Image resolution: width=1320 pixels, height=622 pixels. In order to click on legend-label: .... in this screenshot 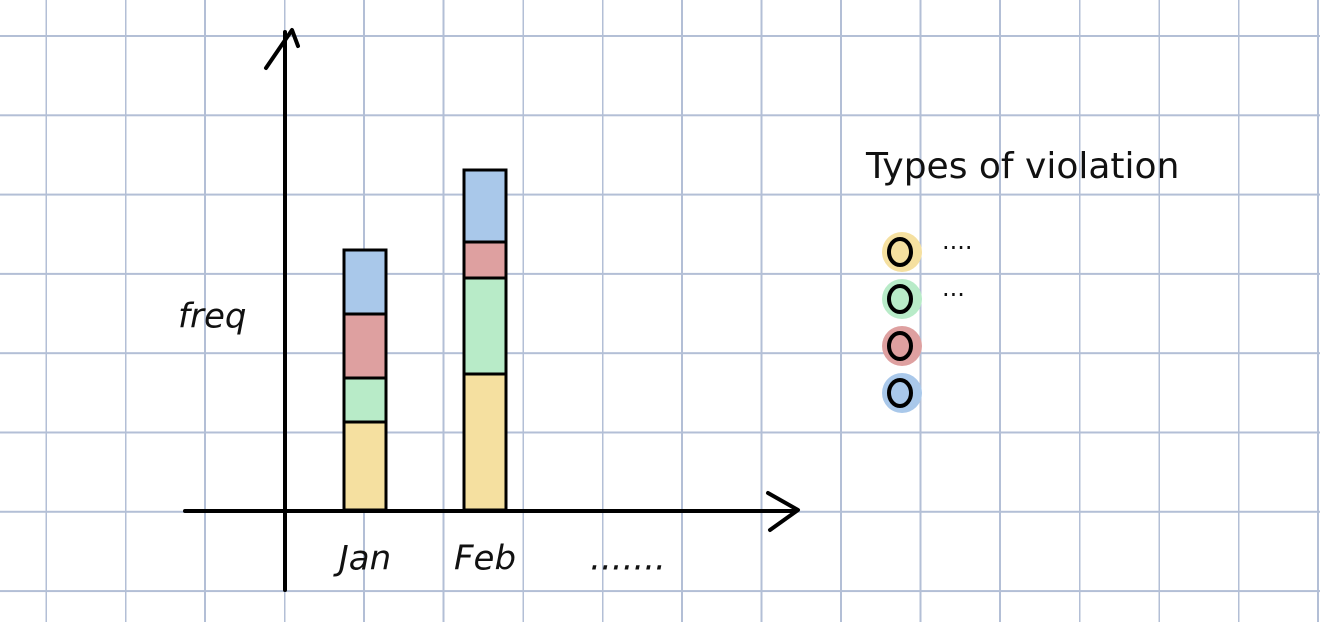, I will do `click(957, 241)`.